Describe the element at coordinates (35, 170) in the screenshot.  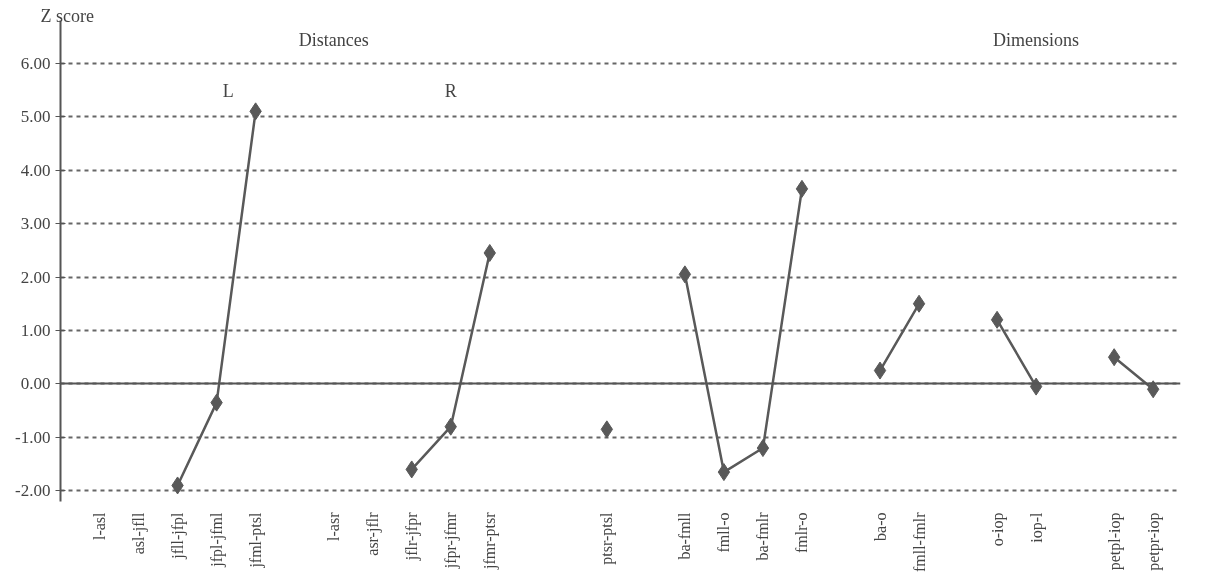
I see `y-tick-label: 4.00` at that location.